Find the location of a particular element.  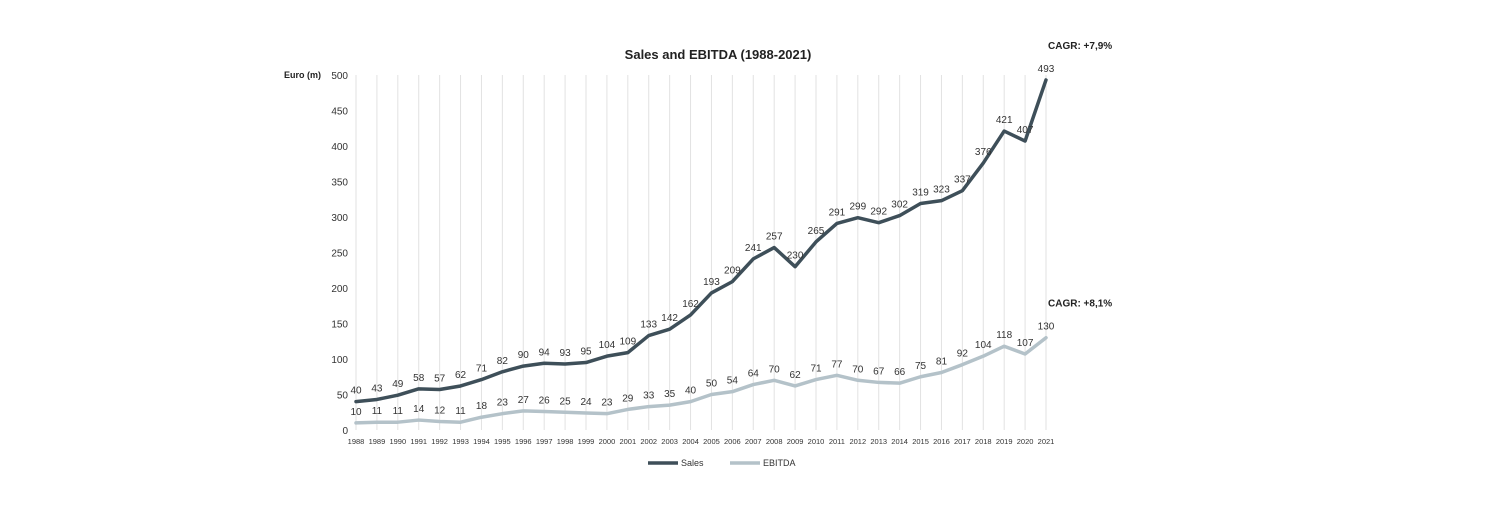

data-label-ebitda-2013: 67 is located at coordinates (879, 371).